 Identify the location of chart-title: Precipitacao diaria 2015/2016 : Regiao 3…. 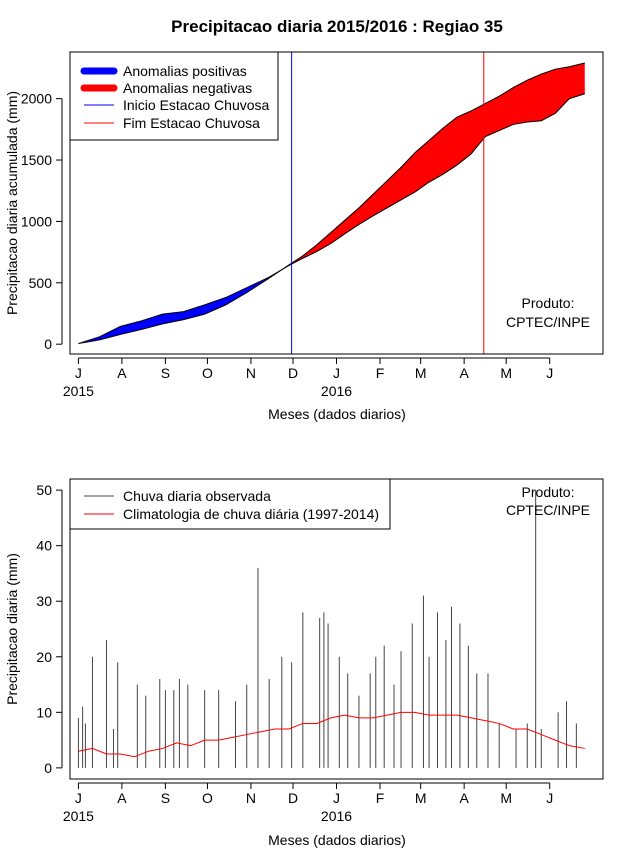
(337, 26).